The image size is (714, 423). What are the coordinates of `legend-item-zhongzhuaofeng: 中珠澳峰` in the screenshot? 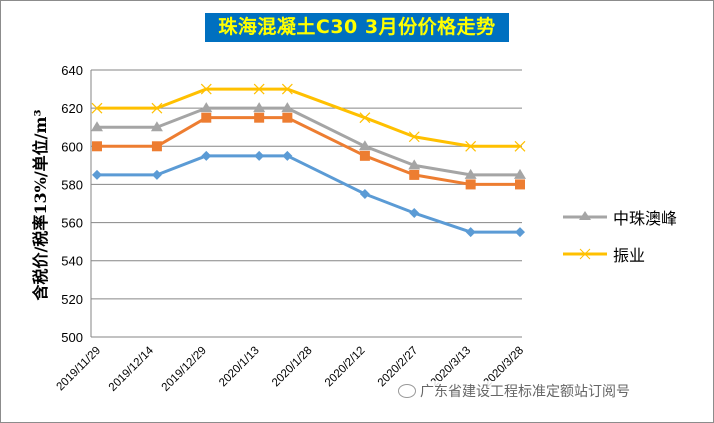 It's located at (620, 217).